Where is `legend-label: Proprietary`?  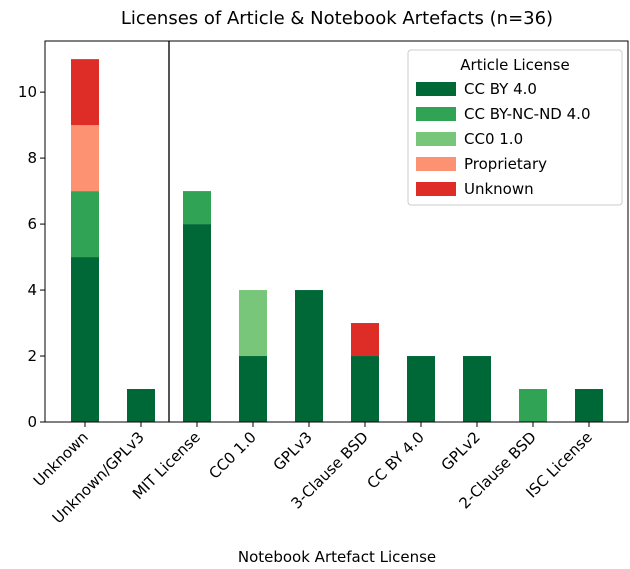 legend-label: Proprietary is located at coordinates (505, 164).